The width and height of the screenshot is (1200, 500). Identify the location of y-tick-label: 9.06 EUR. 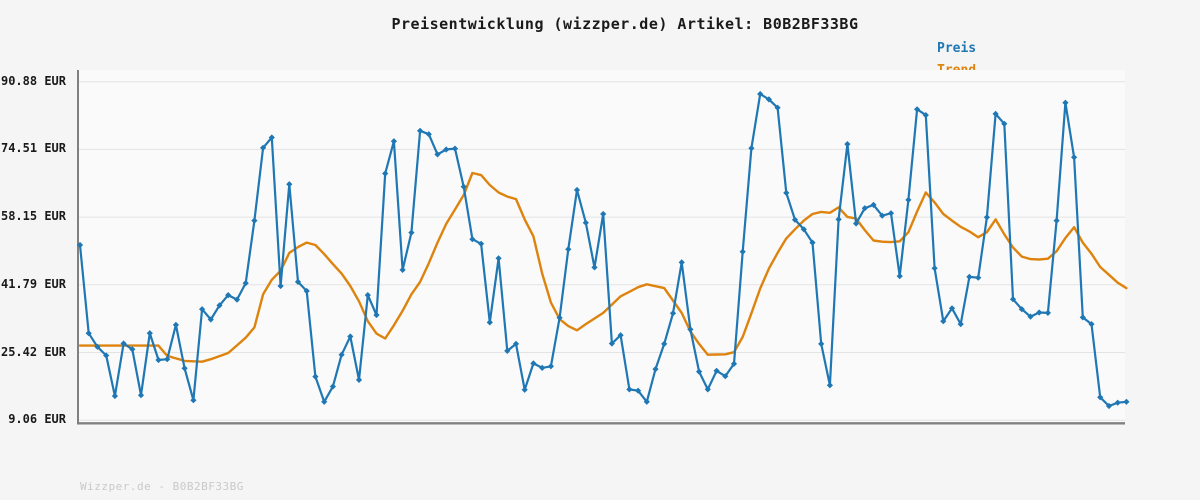
(37, 419).